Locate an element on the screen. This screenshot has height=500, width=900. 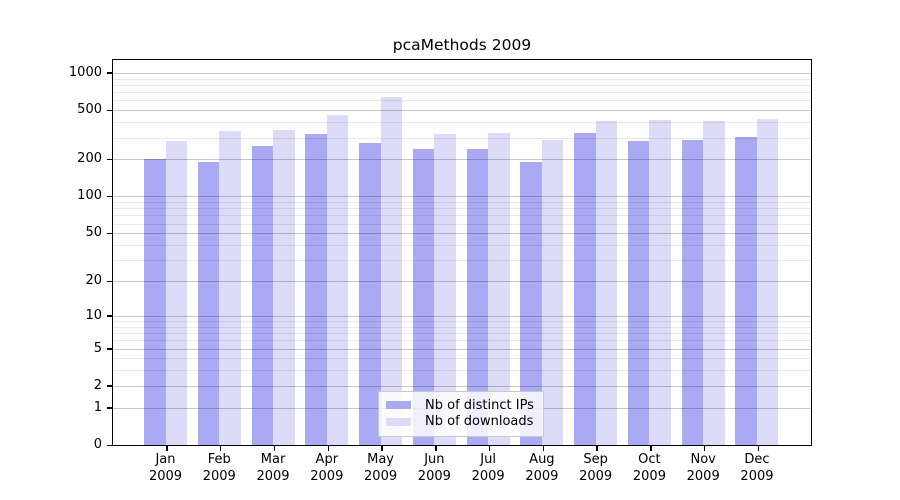
bar-distinct-ips-nov is located at coordinates (692, 292).